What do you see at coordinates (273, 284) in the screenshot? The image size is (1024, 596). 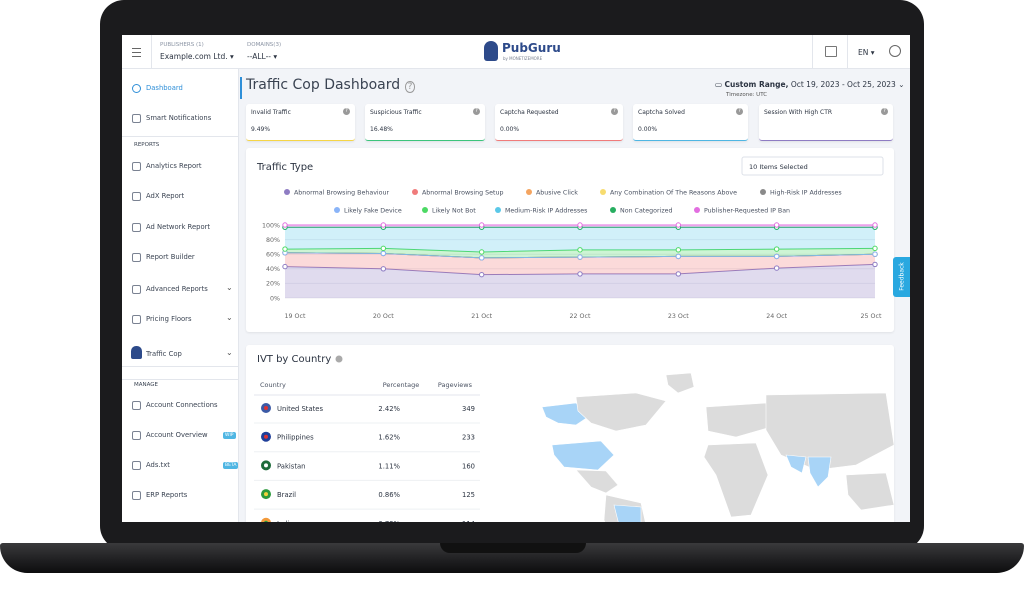 I see `y-tick-label: 20%` at bounding box center [273, 284].